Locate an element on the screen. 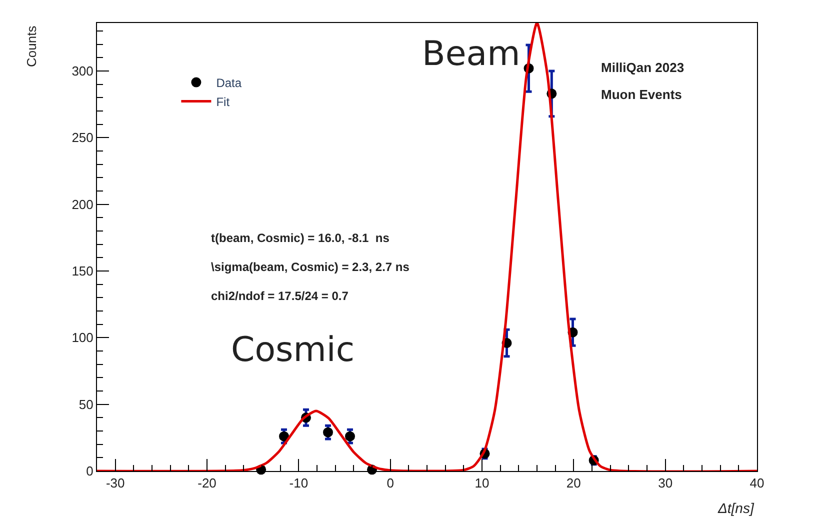  annotation: Cosmic is located at coordinates (293, 350).